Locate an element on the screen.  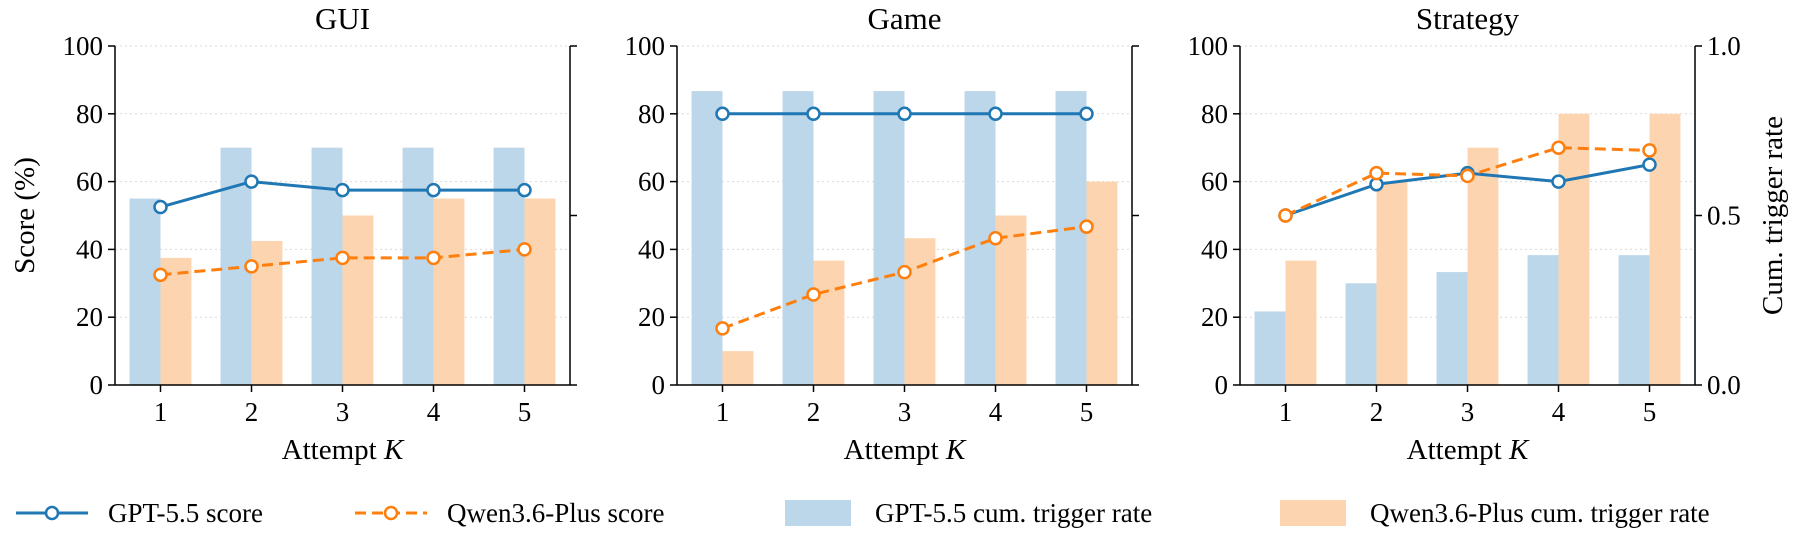
legend-label: Qwen3.6-Plus score is located at coordinates (555, 513).